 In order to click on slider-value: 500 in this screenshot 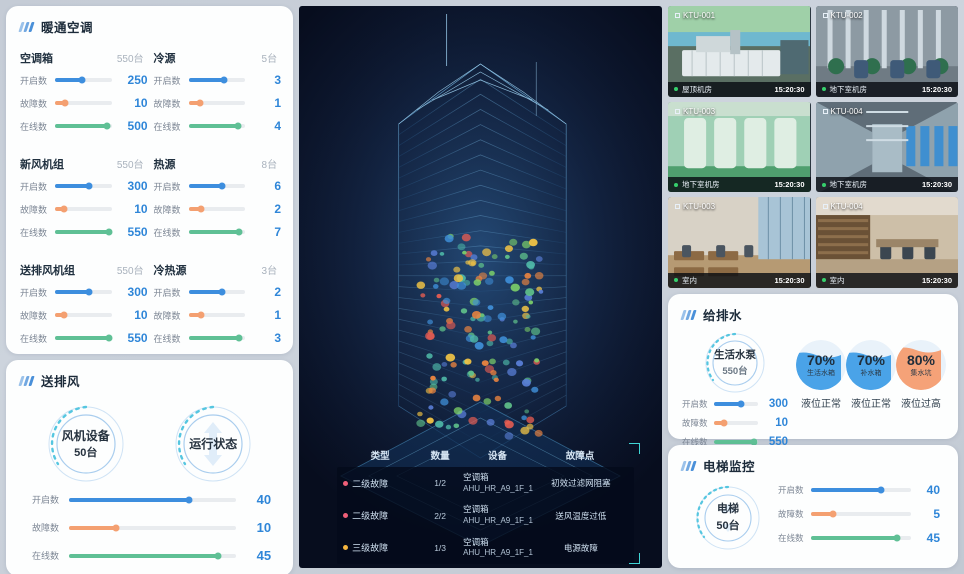, I will do `click(137, 126)`.